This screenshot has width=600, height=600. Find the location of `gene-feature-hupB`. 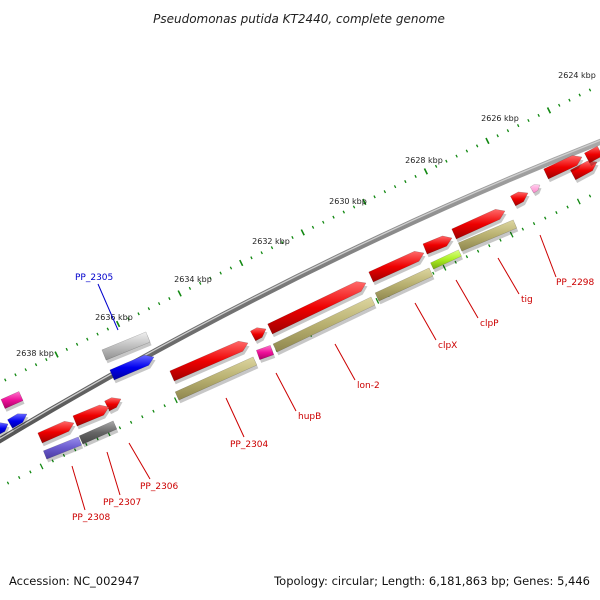

gene-feature-hupB is located at coordinates (259, 336).